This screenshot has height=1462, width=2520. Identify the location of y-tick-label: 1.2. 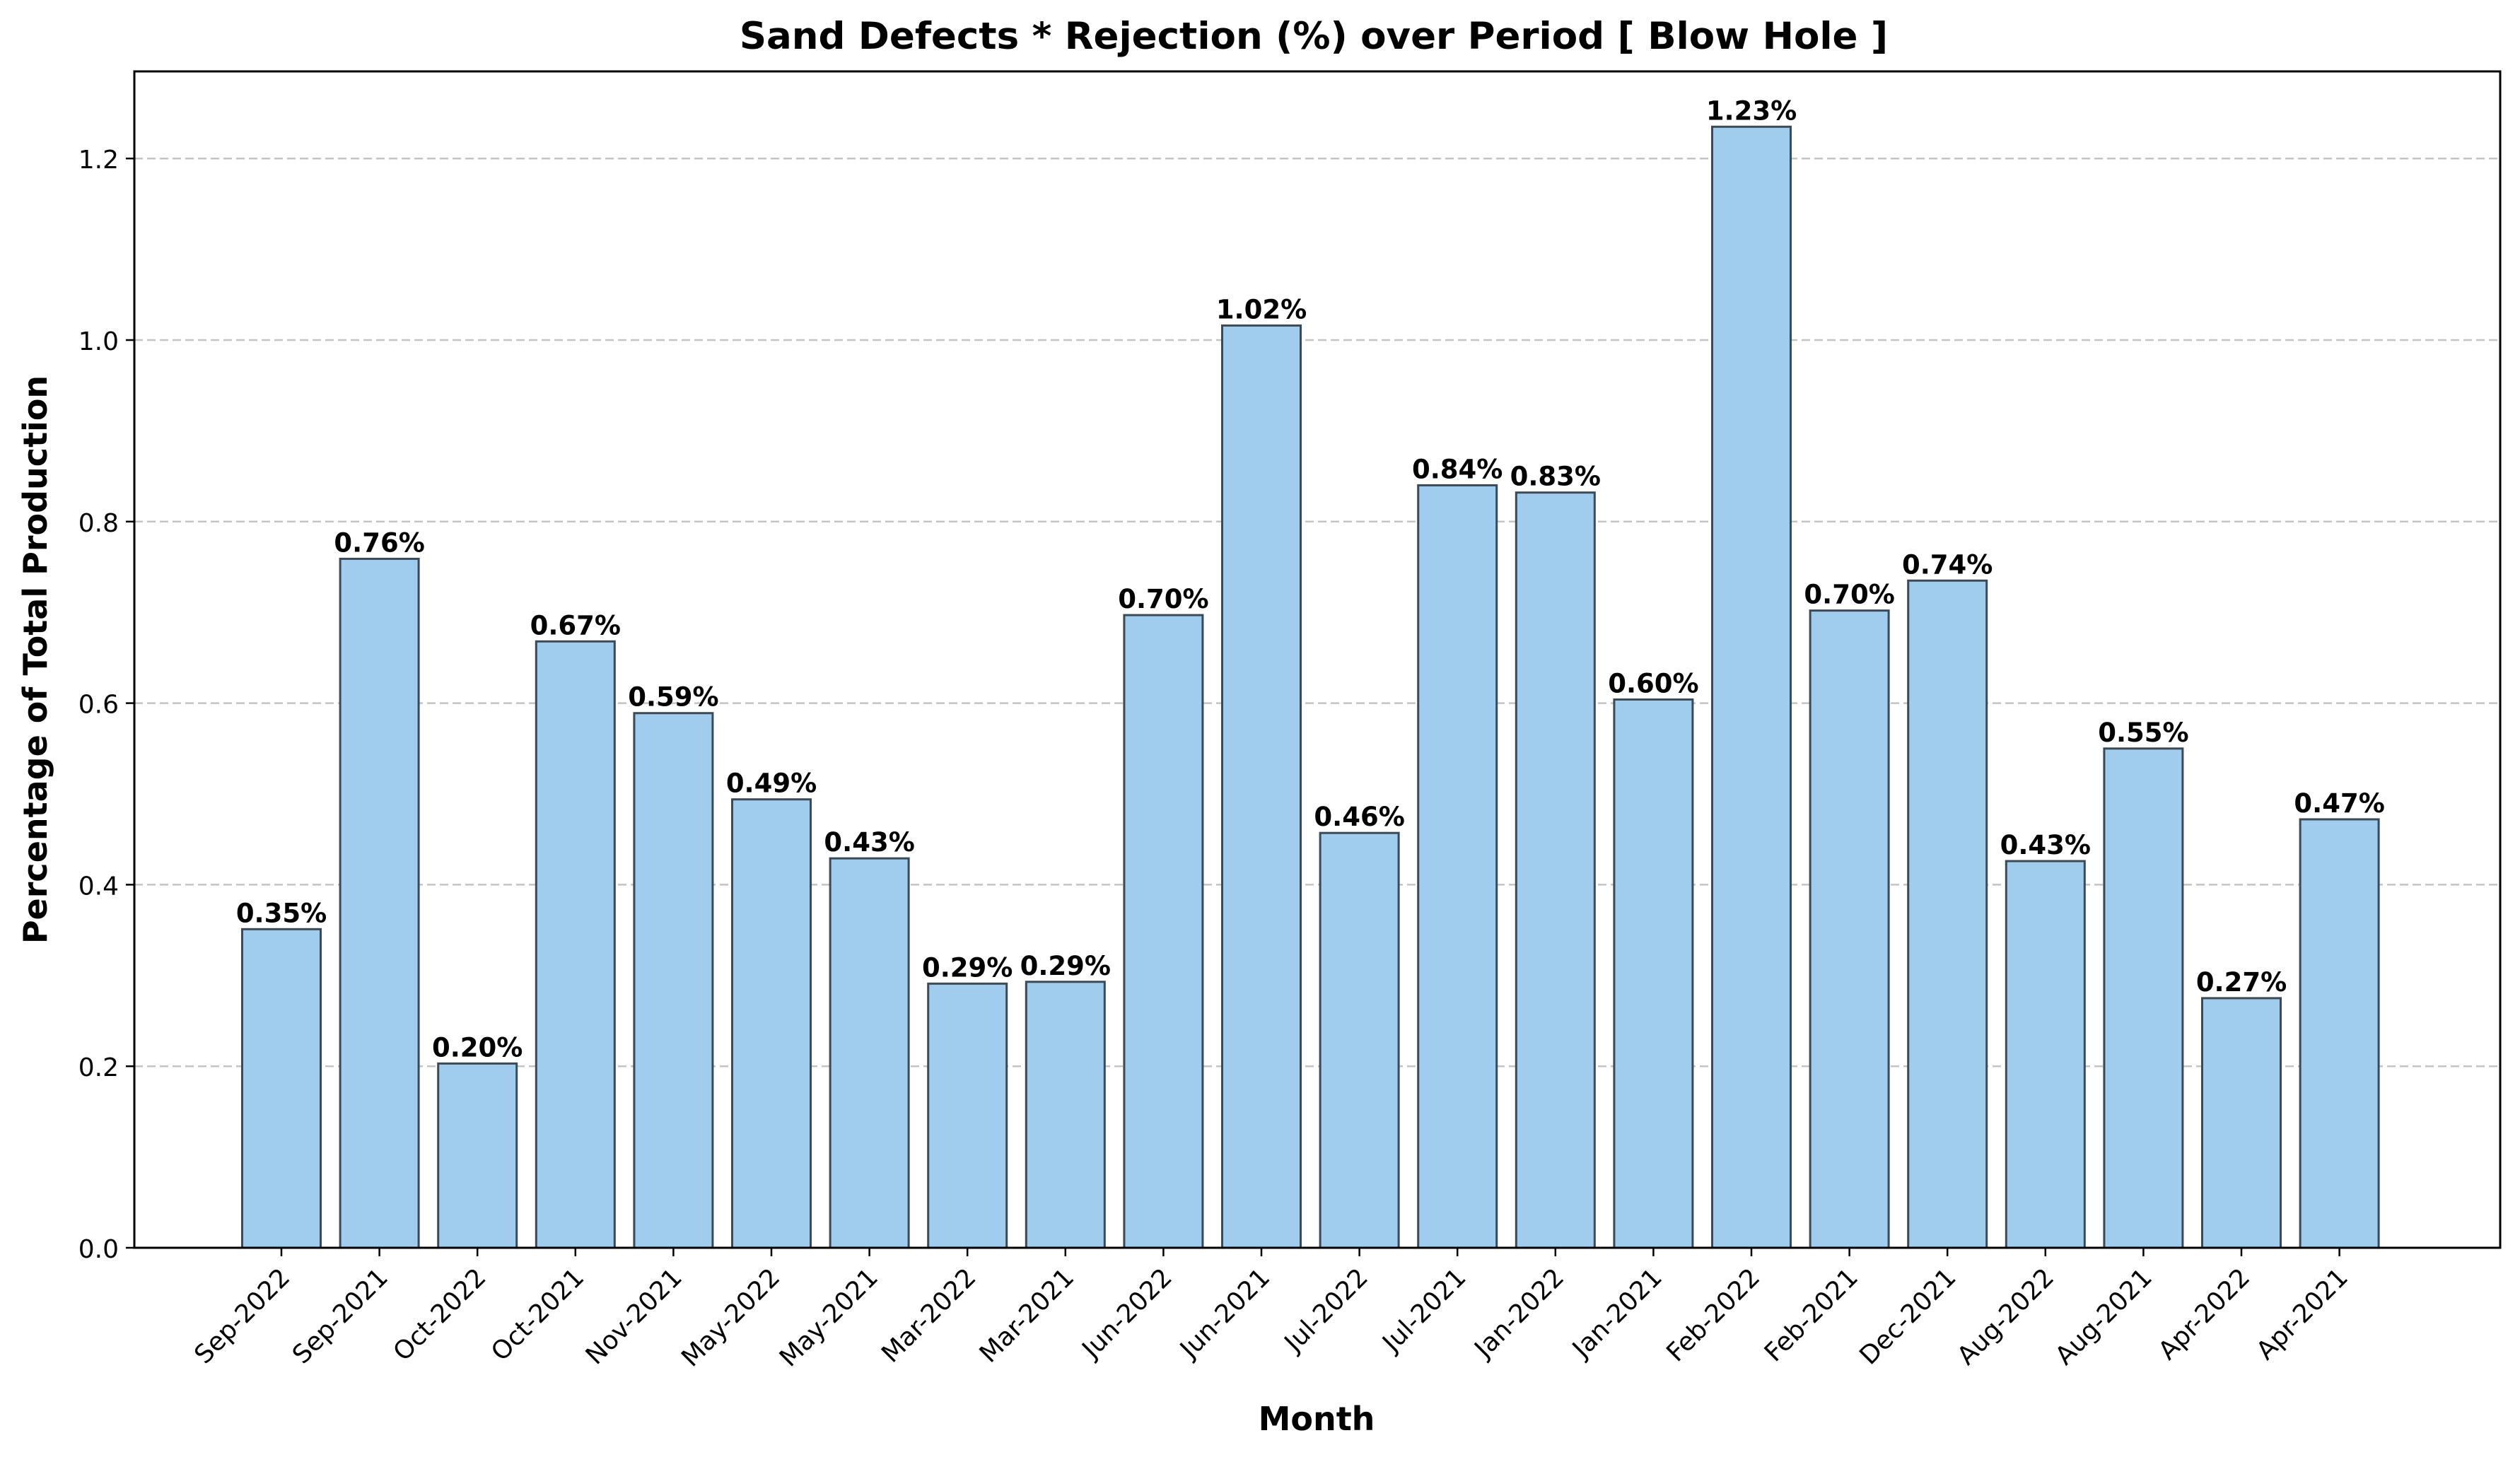
(99, 160).